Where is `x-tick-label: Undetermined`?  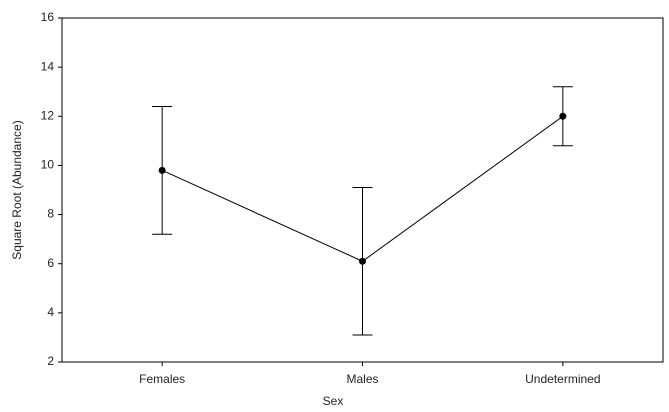
x-tick-label: Undetermined is located at coordinates (562, 379).